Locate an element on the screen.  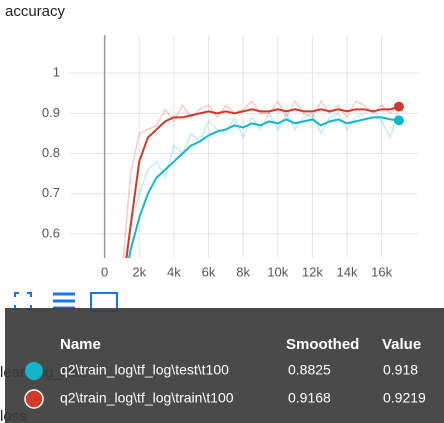
x-tick-label: 12k is located at coordinates (312, 271).